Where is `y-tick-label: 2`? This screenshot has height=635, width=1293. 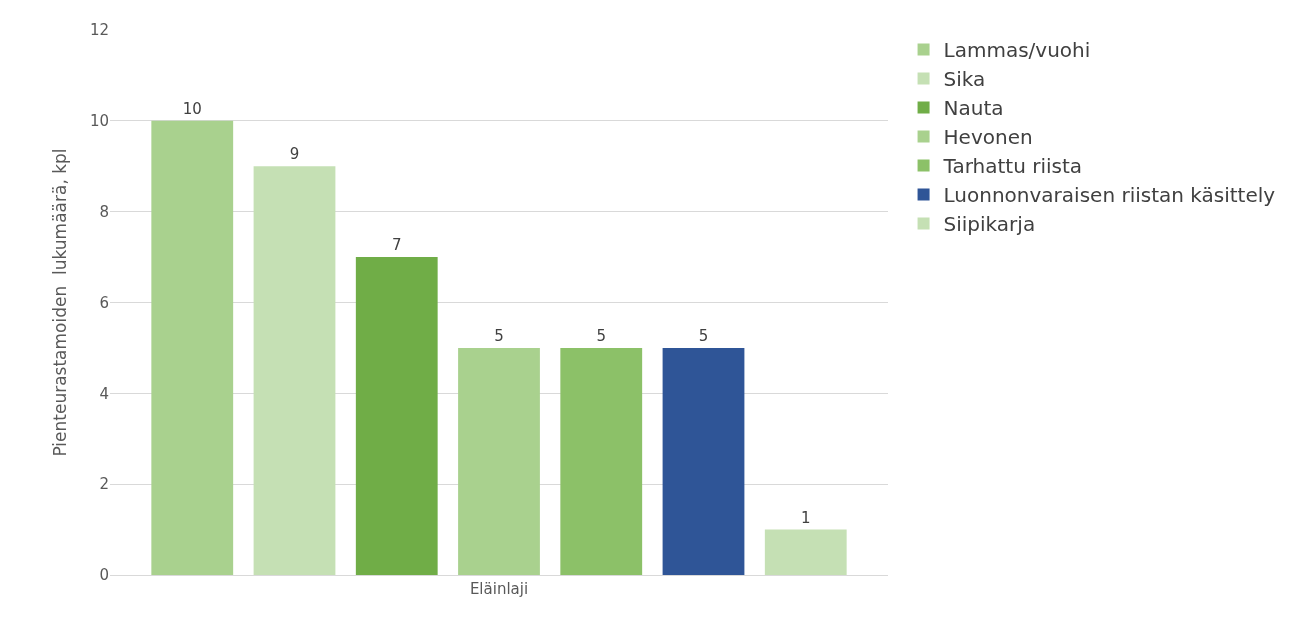 y-tick-label: 2 is located at coordinates (104, 484).